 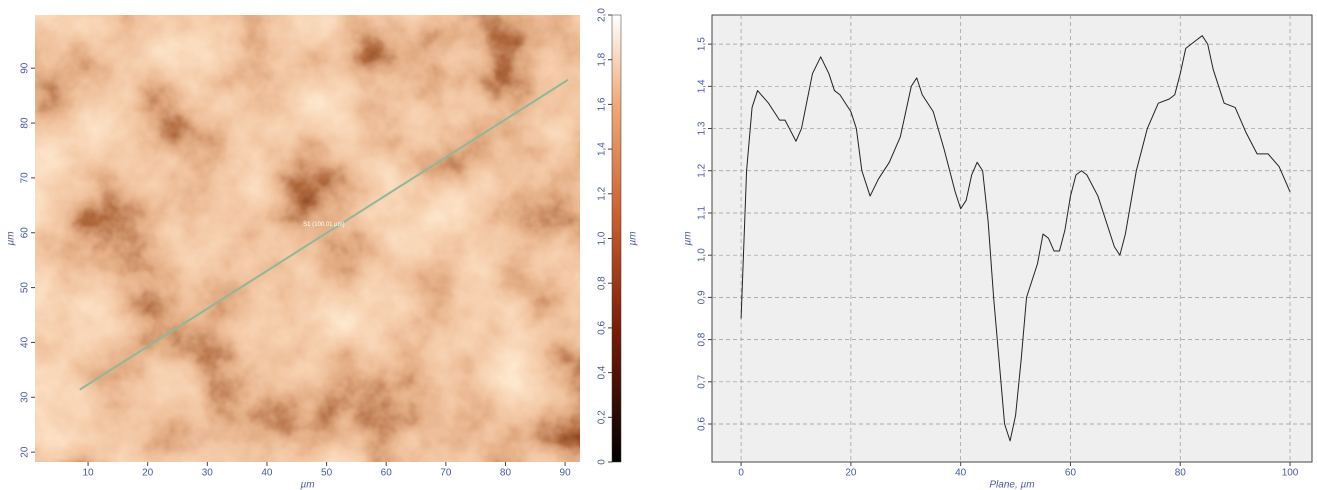 What do you see at coordinates (702, 255) in the screenshot?
I see `y-tick-label: 1,0` at bounding box center [702, 255].